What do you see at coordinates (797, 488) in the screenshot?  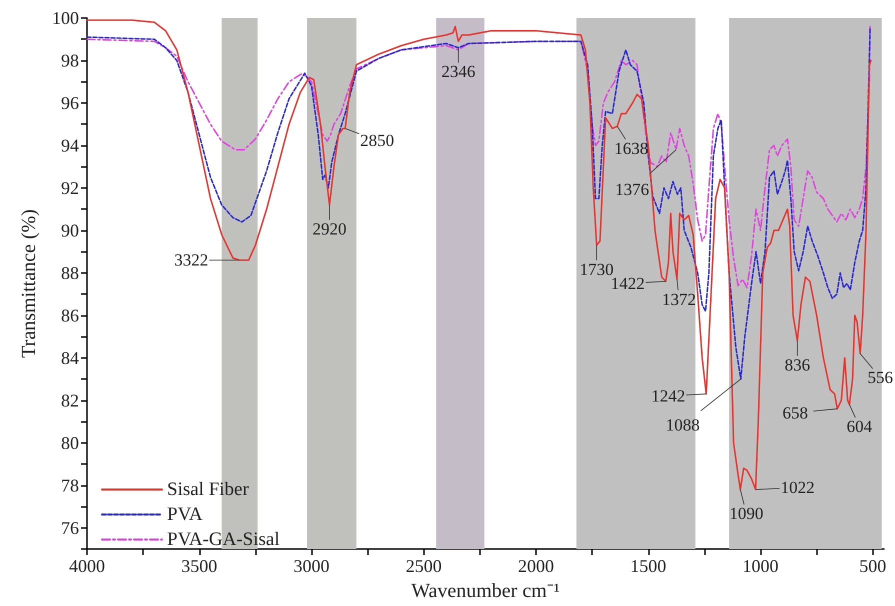 I see `annotation: 1022` at bounding box center [797, 488].